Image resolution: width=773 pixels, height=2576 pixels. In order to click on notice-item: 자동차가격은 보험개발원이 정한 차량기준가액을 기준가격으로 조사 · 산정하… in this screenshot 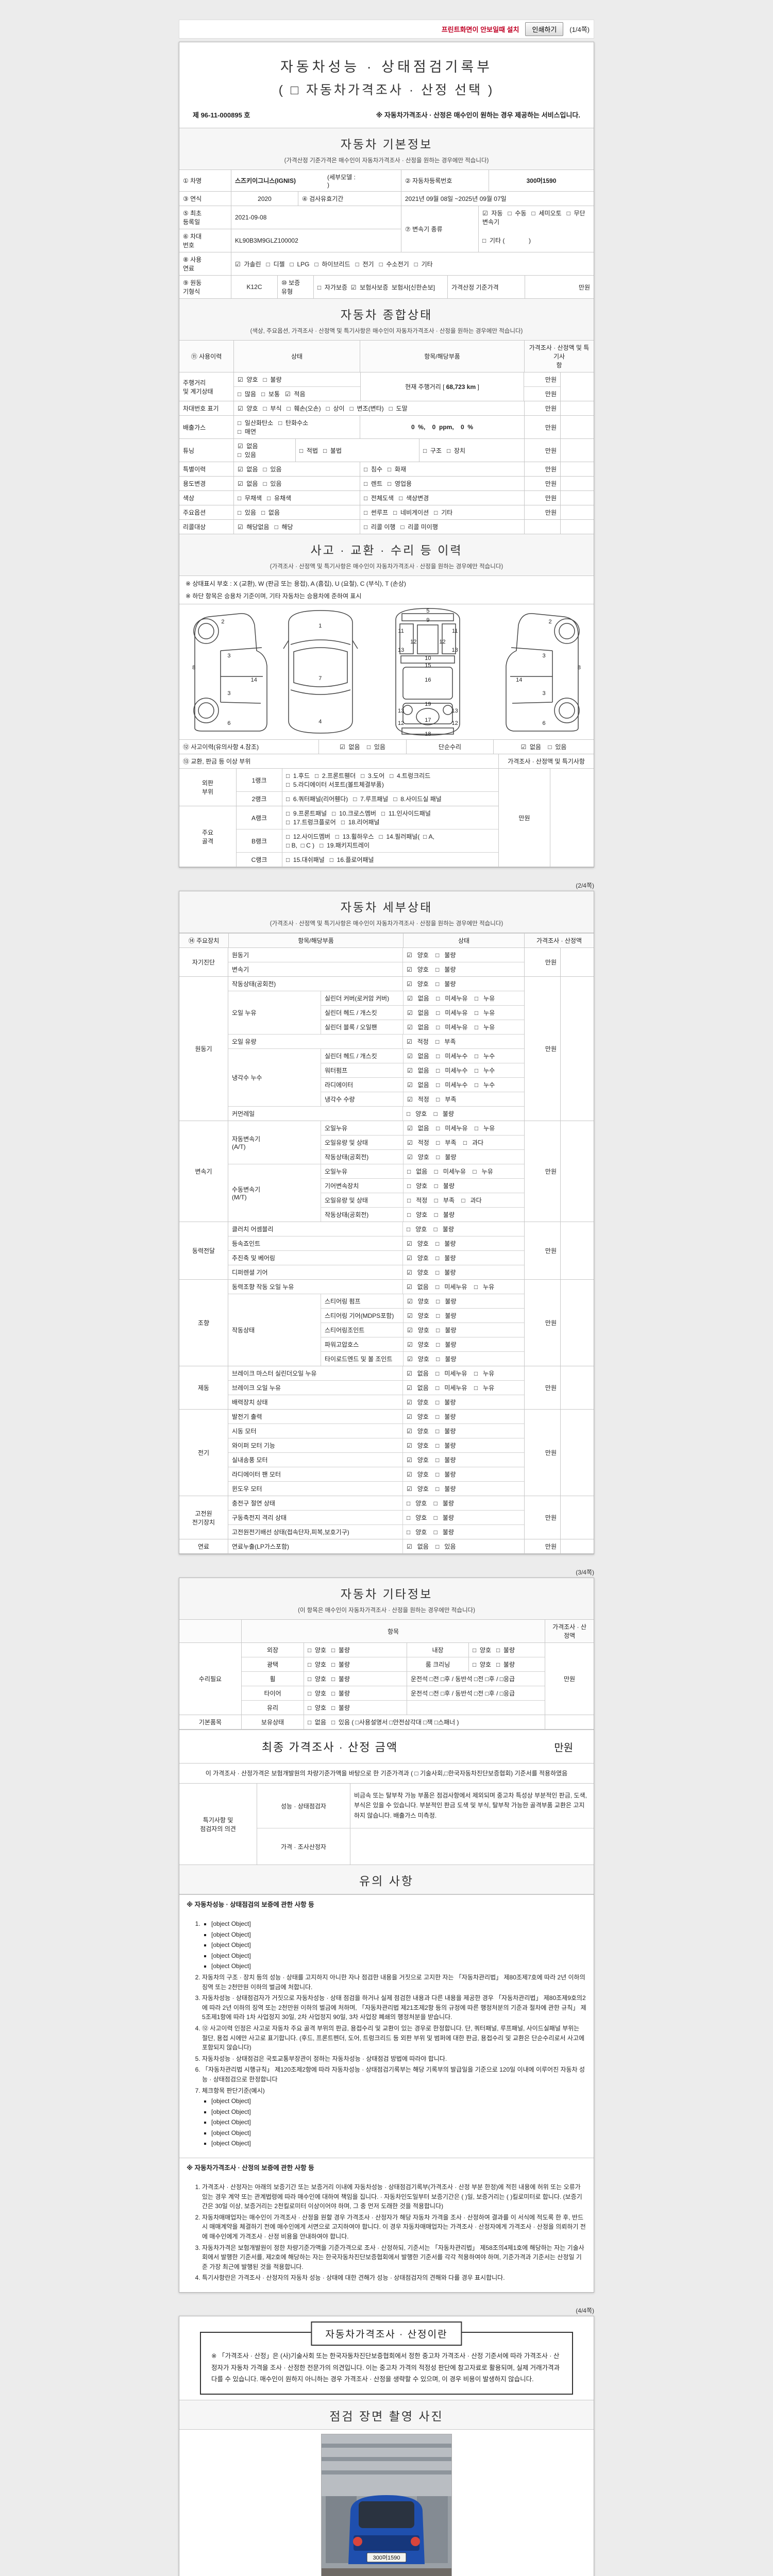, I will do `click(394, 2257)`.